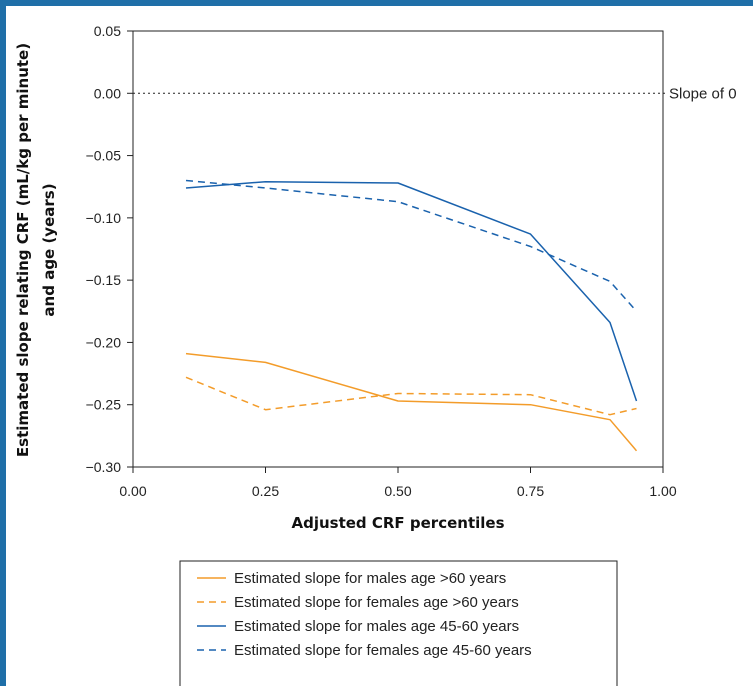 This screenshot has width=753, height=686. I want to click on y-axis: 0.05 0.00 −0.05 −0.10 −0.15 −0.20 −0.25 −0.30, so click(109, 249).